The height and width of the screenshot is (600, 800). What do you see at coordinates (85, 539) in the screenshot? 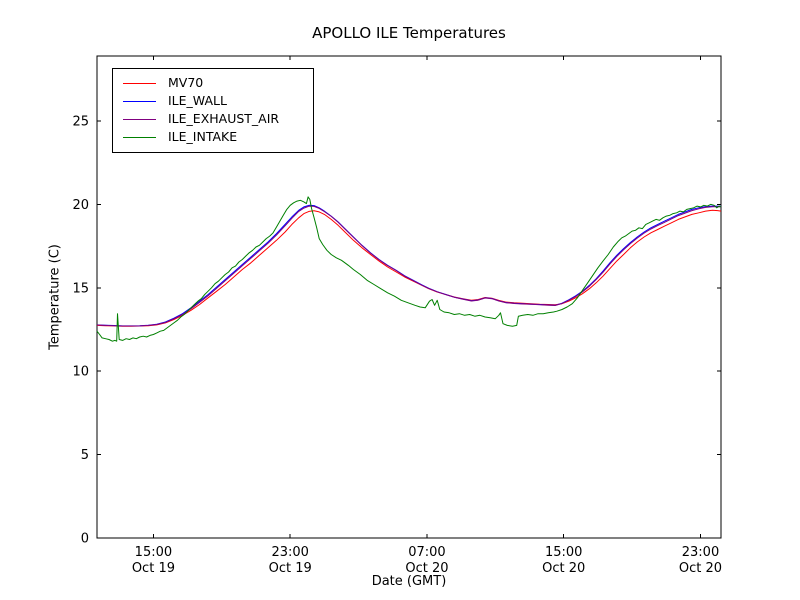
I see `y-tick-label: 0` at bounding box center [85, 539].